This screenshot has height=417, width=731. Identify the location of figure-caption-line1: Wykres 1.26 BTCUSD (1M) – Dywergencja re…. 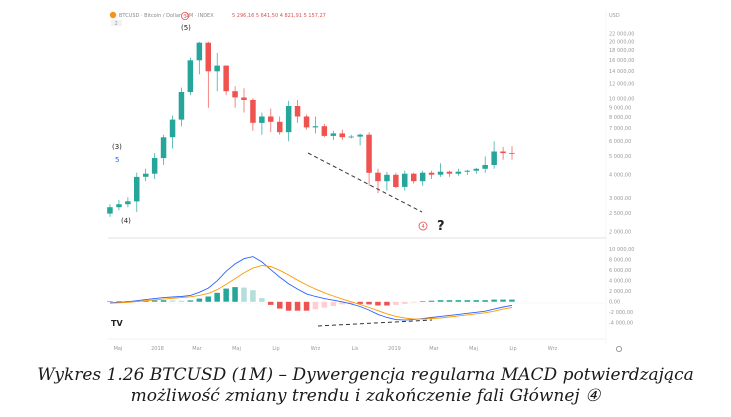
(365, 375).